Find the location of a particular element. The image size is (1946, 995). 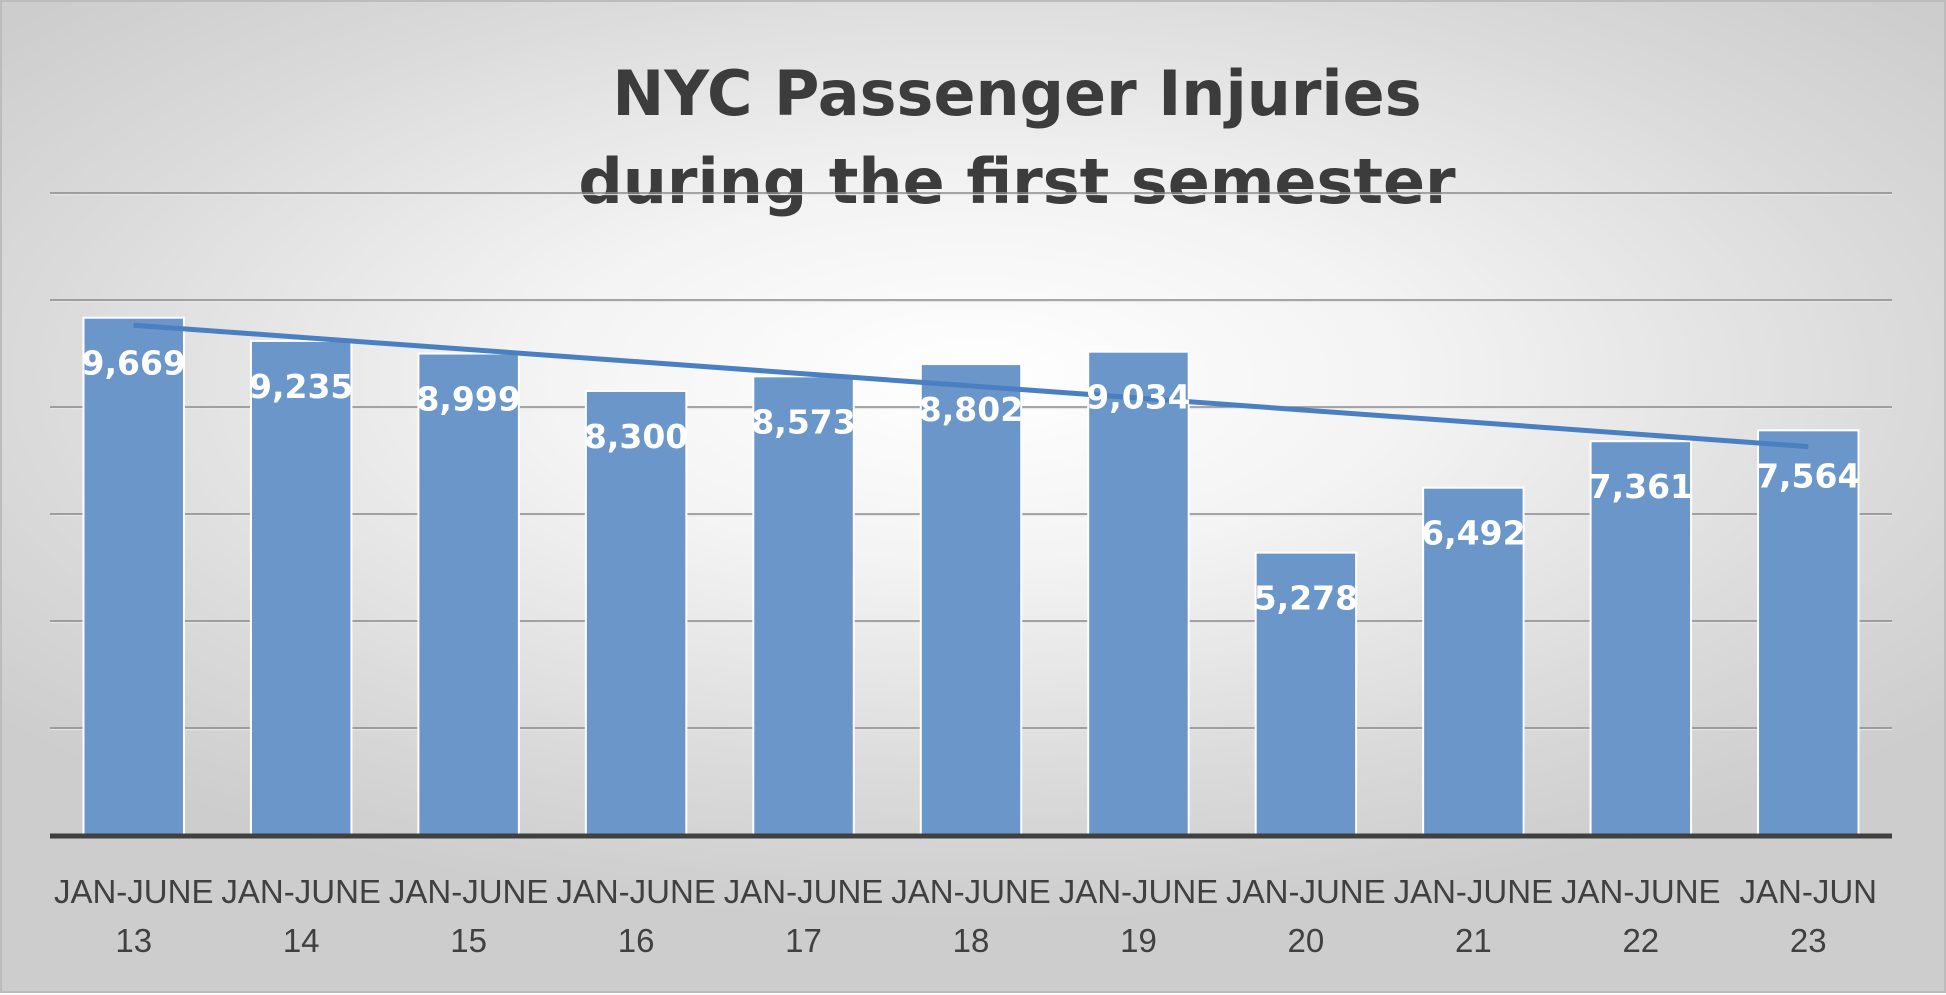

x-tick-label: 14 is located at coordinates (301, 940).